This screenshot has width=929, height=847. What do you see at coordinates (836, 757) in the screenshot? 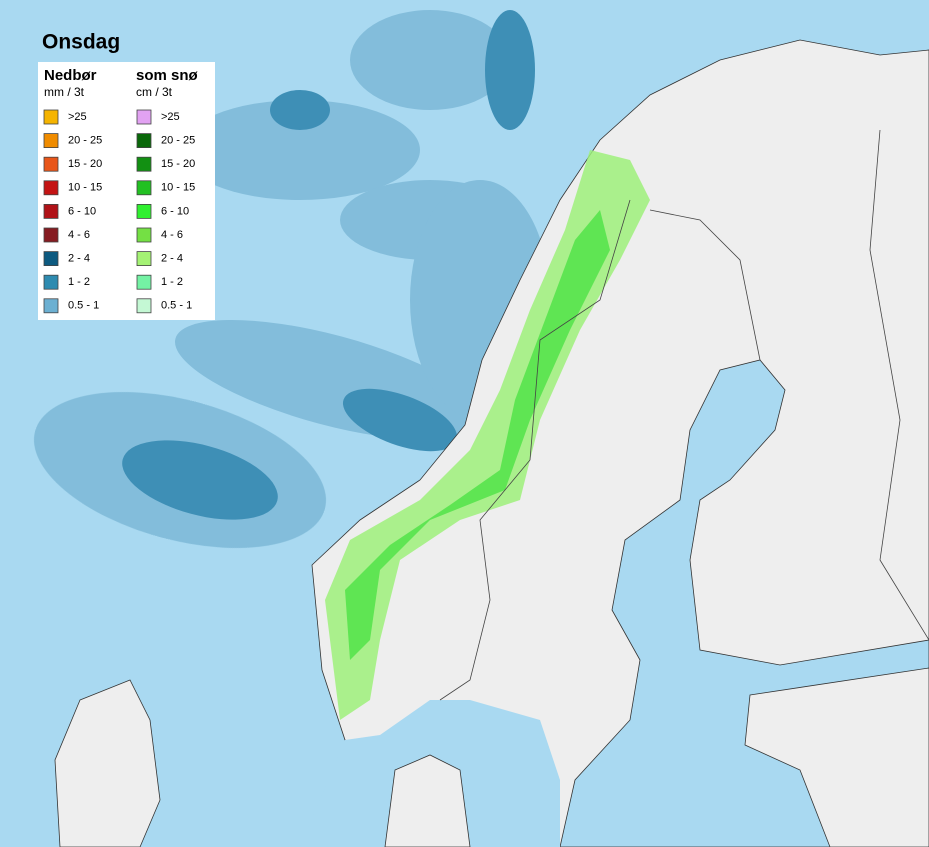
I see `baltic-states` at bounding box center [836, 757].